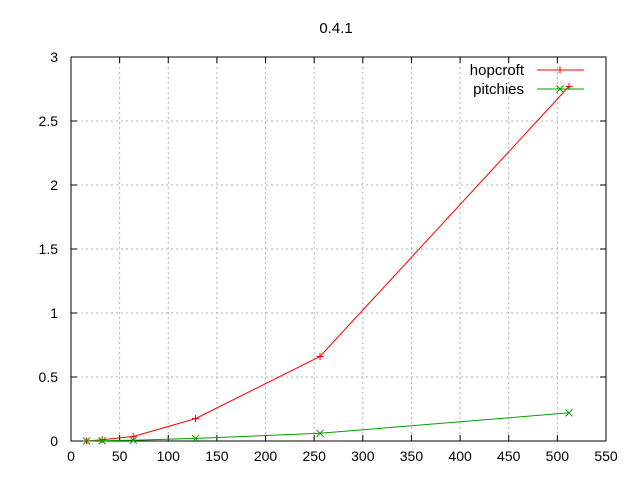 The height and width of the screenshot is (480, 640). I want to click on x-tick-label: 50, so click(120, 456).